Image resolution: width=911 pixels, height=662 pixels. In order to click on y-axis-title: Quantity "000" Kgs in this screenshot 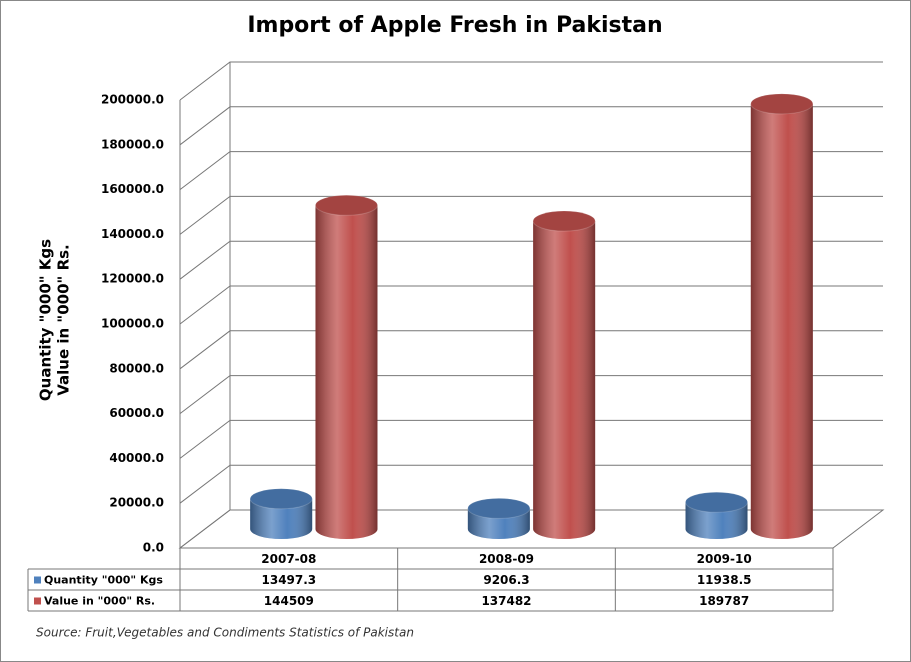, I will do `click(46, 320)`.